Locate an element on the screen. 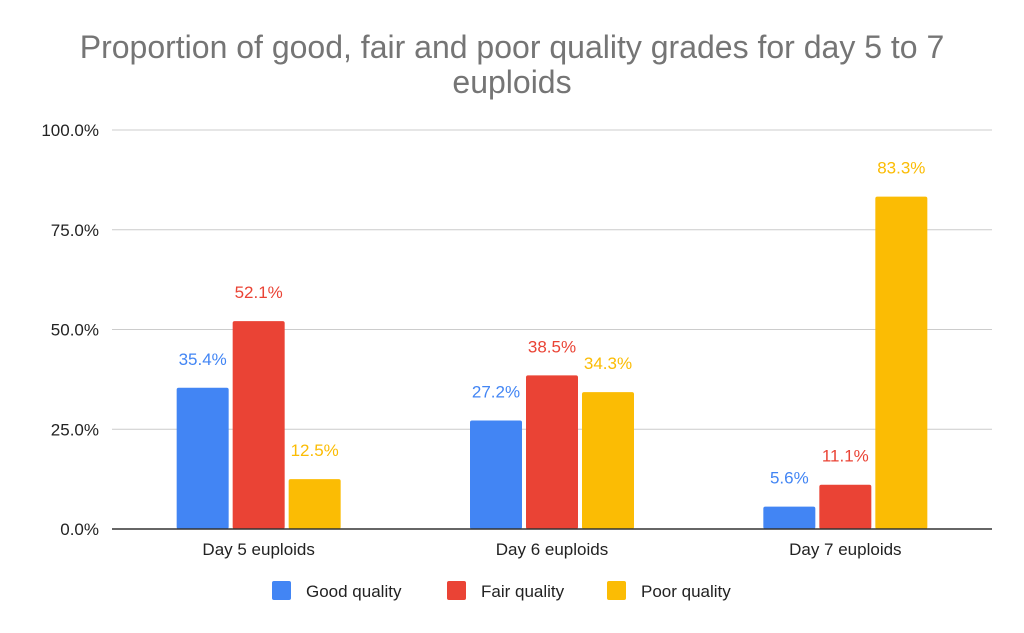 The image size is (1024, 633). legend-label: Poor quality is located at coordinates (686, 591).